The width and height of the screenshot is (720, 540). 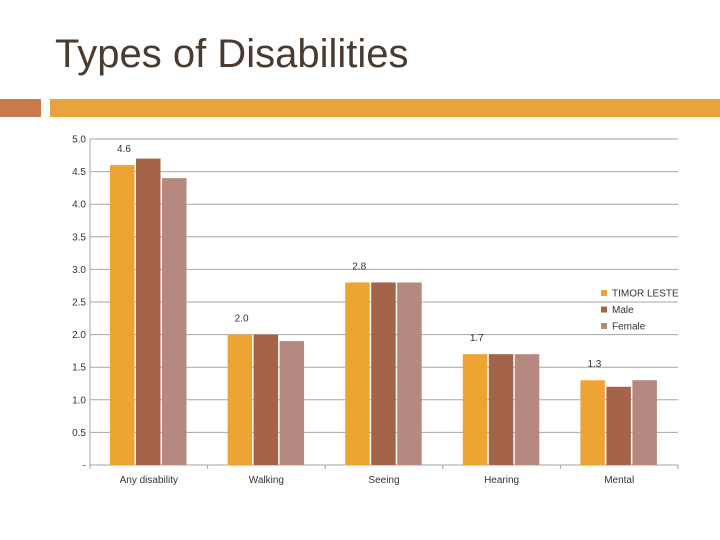 What do you see at coordinates (84, 466) in the screenshot?
I see `y-tick-label: -` at bounding box center [84, 466].